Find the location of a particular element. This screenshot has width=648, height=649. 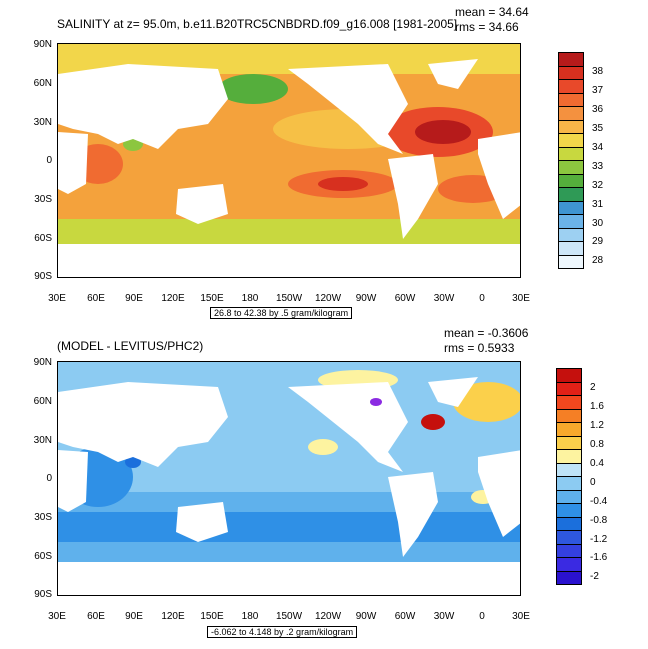

panel1-lon-tick: 60E is located at coordinates (96, 298).